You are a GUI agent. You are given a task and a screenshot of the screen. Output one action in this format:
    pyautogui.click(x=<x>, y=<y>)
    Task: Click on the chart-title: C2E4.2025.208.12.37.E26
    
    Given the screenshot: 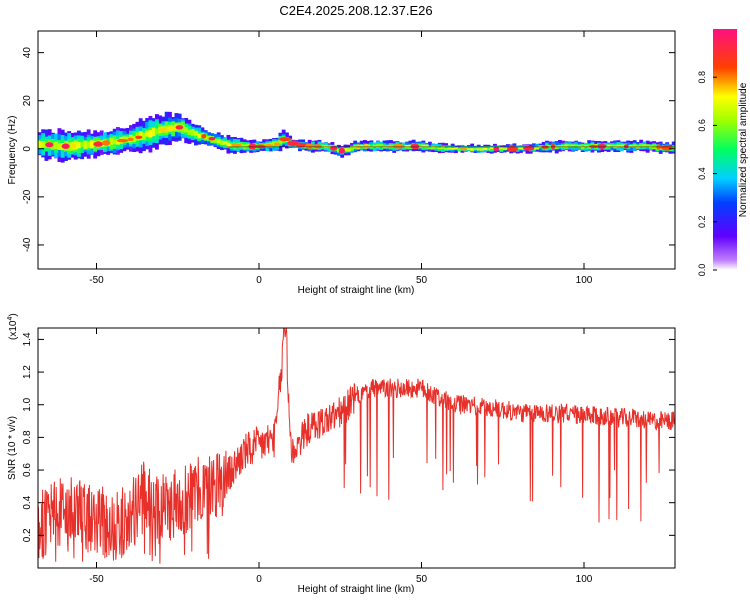 What is the action you would take?
    pyautogui.click(x=355, y=10)
    